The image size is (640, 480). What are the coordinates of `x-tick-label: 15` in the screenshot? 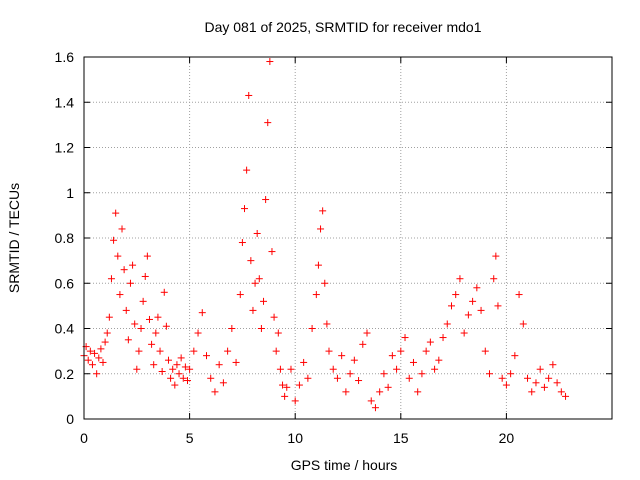 It's located at (401, 438).